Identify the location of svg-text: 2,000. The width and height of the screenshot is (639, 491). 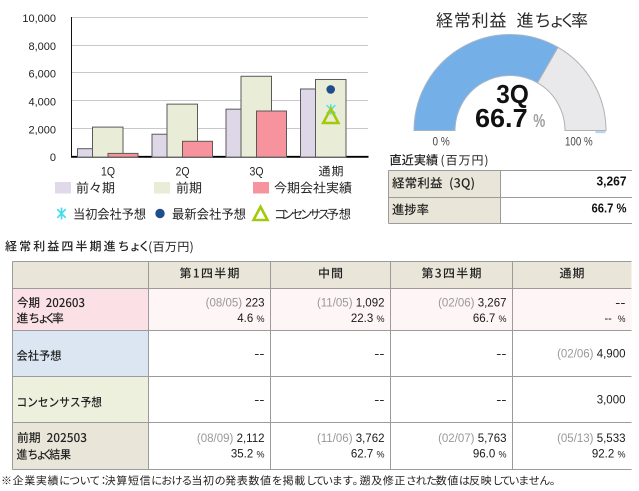
(42, 130).